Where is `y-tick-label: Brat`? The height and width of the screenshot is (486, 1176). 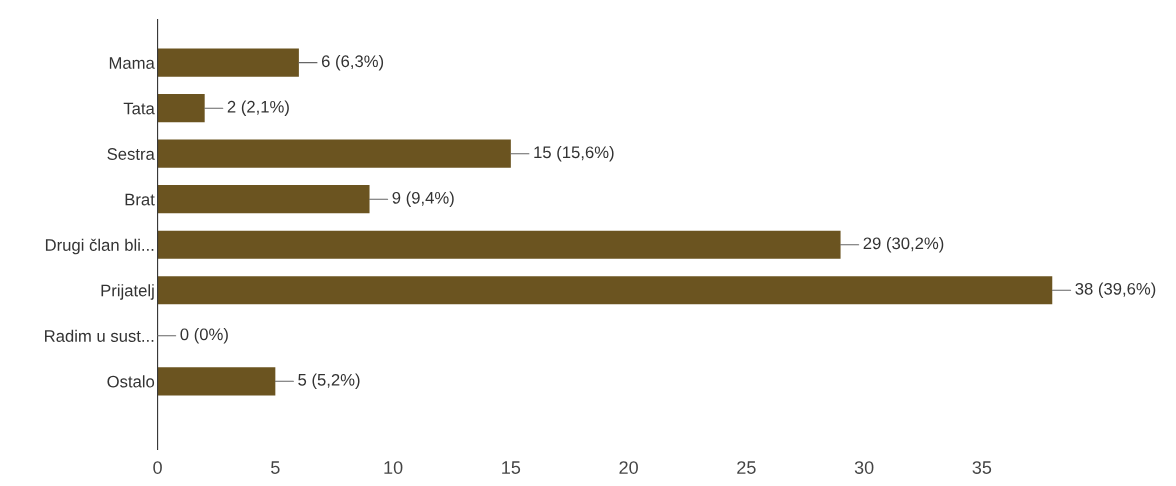
y-tick-label: Brat is located at coordinates (140, 199).